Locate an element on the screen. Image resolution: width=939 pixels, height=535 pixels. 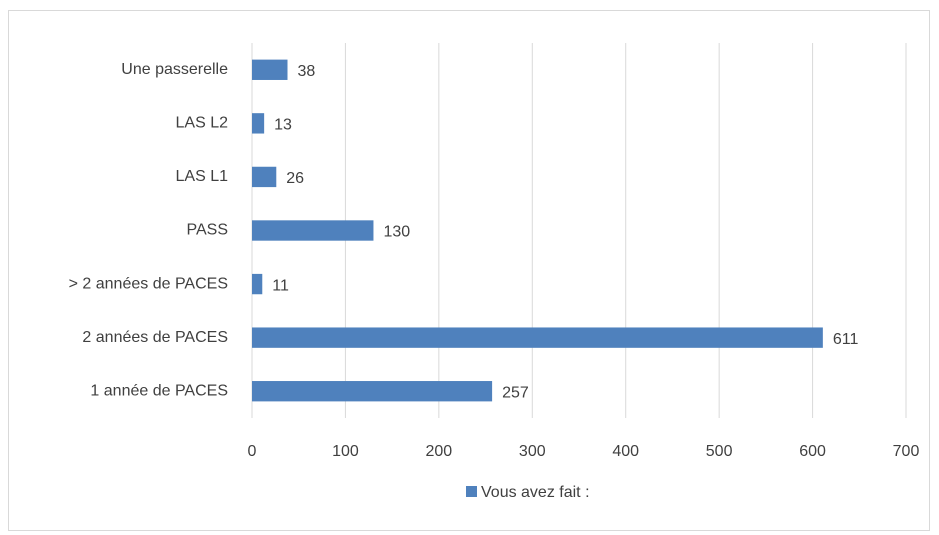
y-tick-label: Une passerelle is located at coordinates (174, 69).